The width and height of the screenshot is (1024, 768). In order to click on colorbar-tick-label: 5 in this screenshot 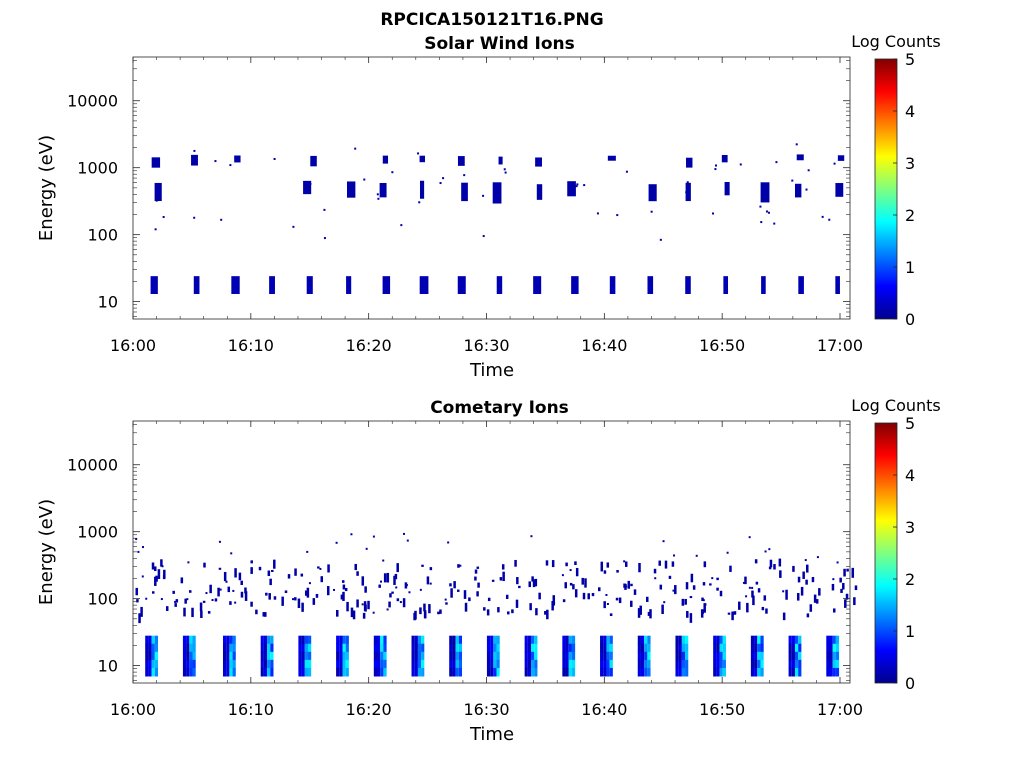, I will do `click(910, 59)`.